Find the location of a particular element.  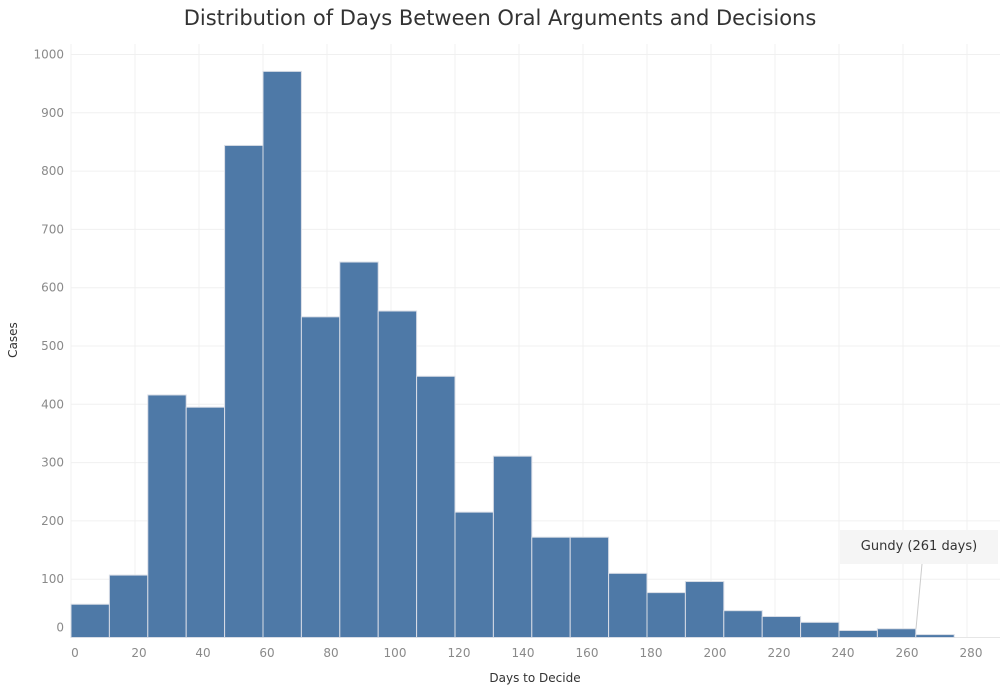

x-axis-label: Days to Decide is located at coordinates (534, 678).